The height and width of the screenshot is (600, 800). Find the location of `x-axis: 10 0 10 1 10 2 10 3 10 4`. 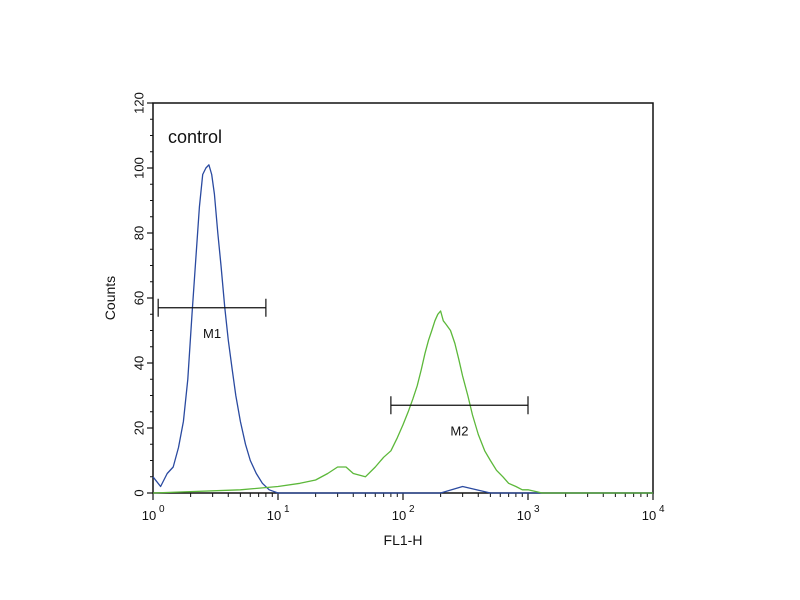

x-axis: 10 0 10 1 10 2 10 3 10 4 is located at coordinates (403, 508).